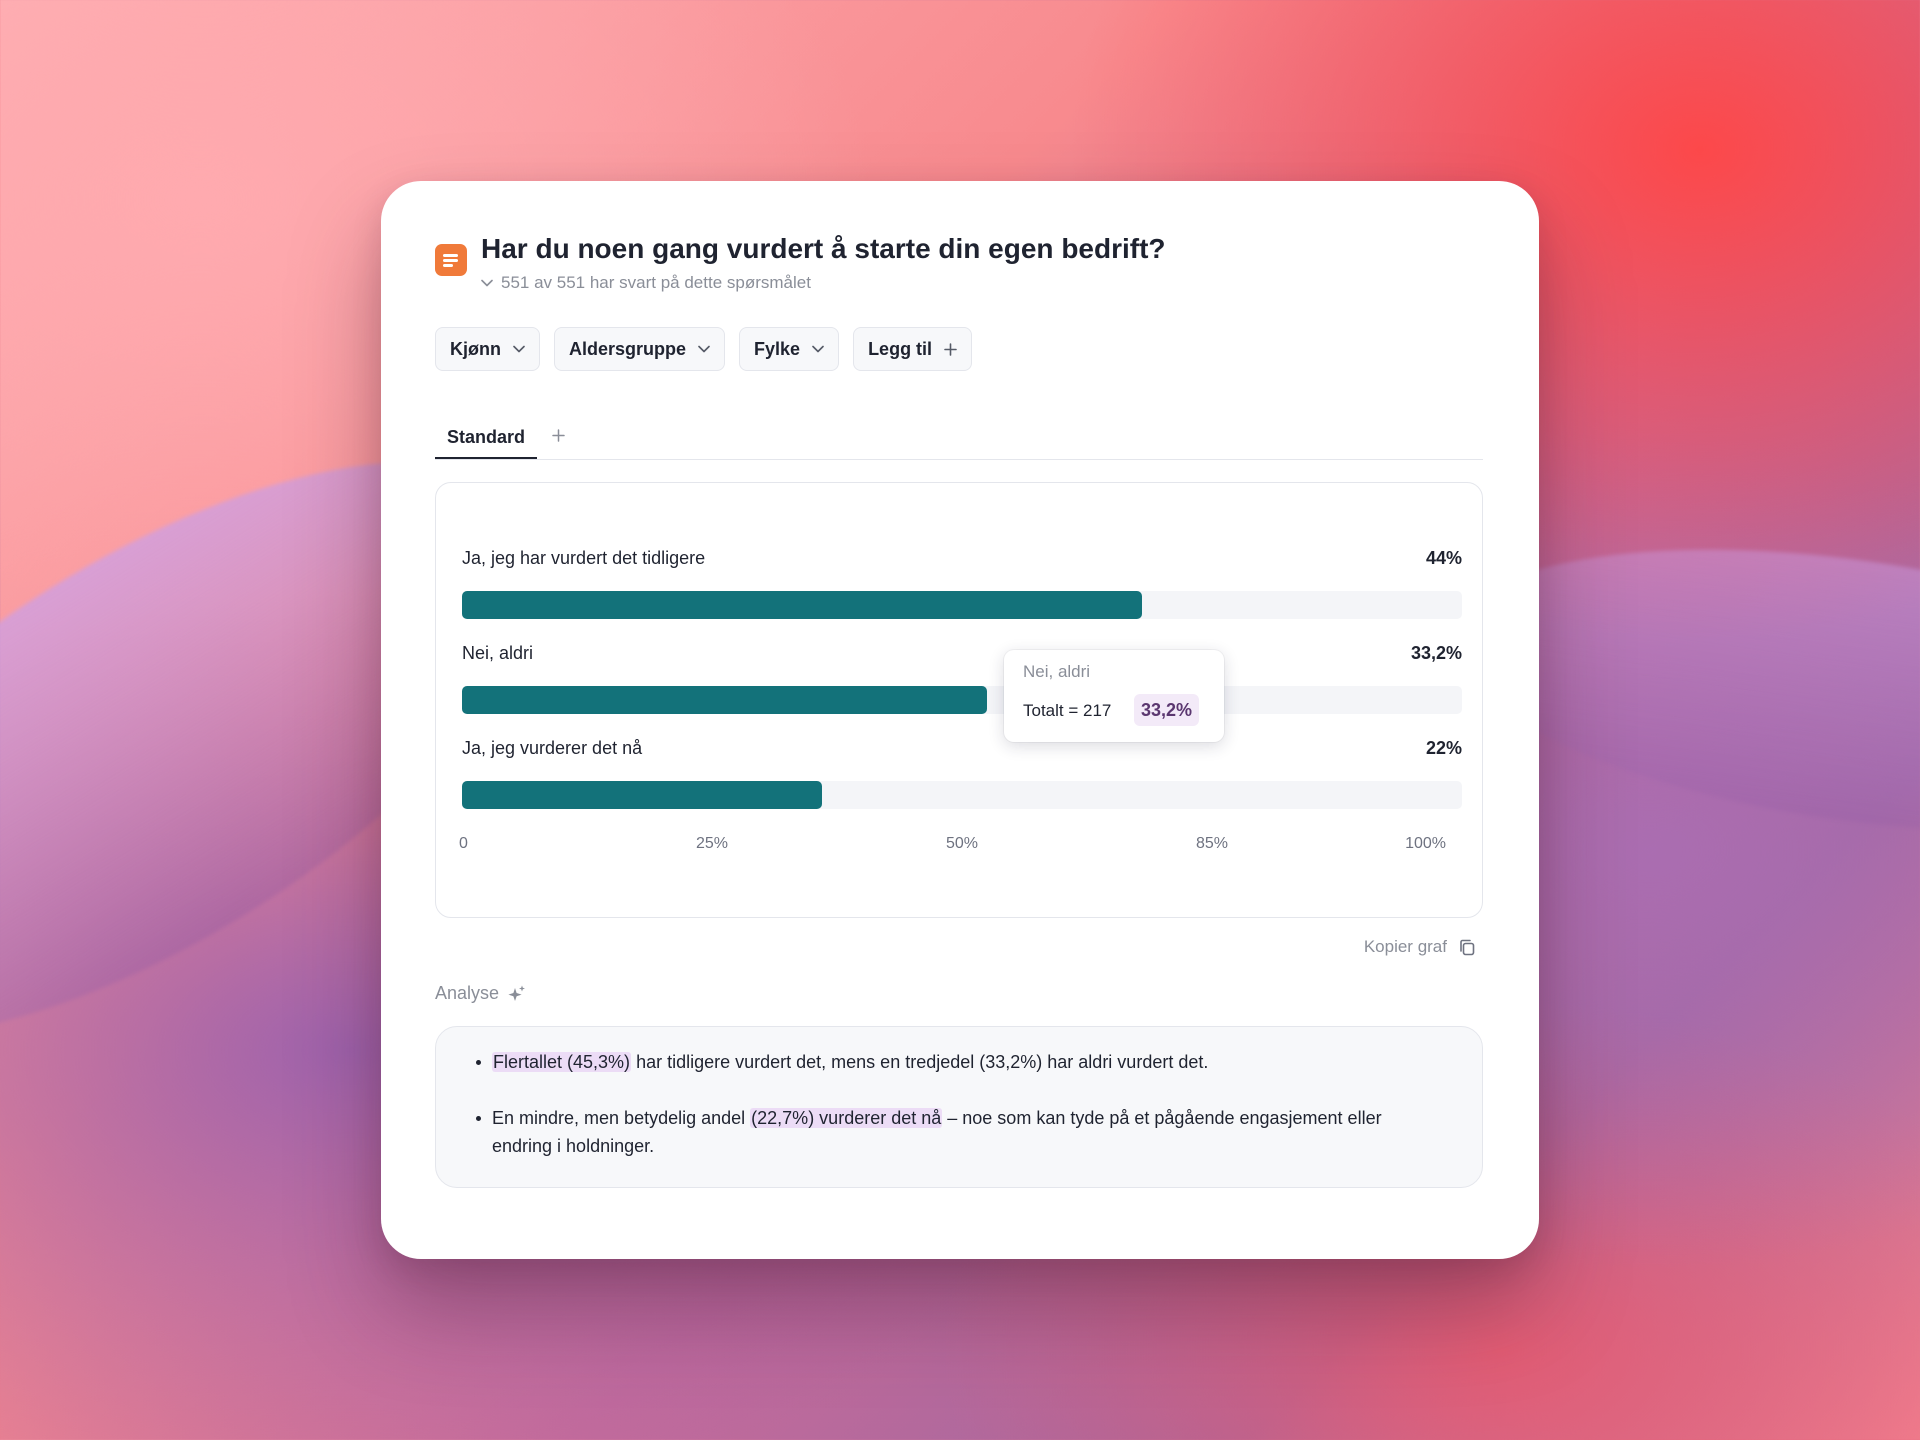 The image size is (1920, 1440). What do you see at coordinates (621, 1118) in the screenshot?
I see `bullet-text: En mindre, men betydelig andel` at bounding box center [621, 1118].